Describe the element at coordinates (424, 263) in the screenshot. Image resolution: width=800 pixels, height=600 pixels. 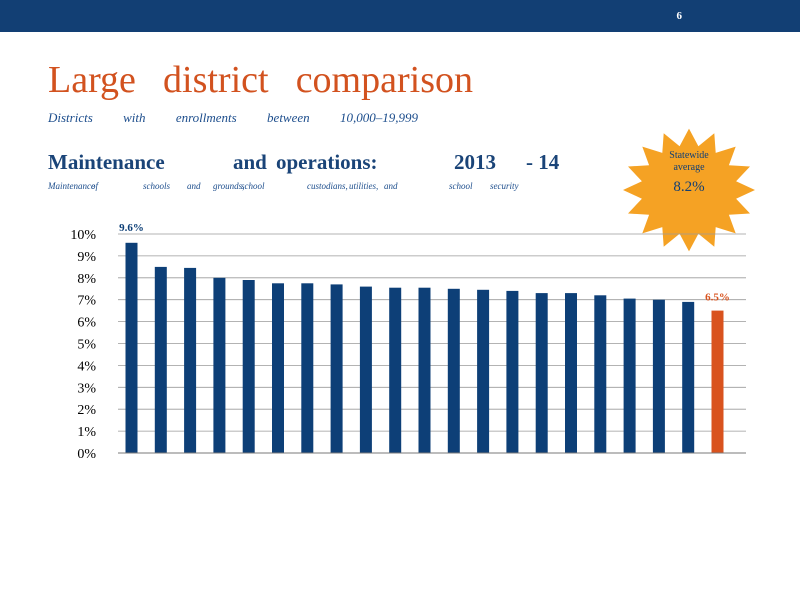
I see `data-labels: 9.6% 6.5%` at that location.